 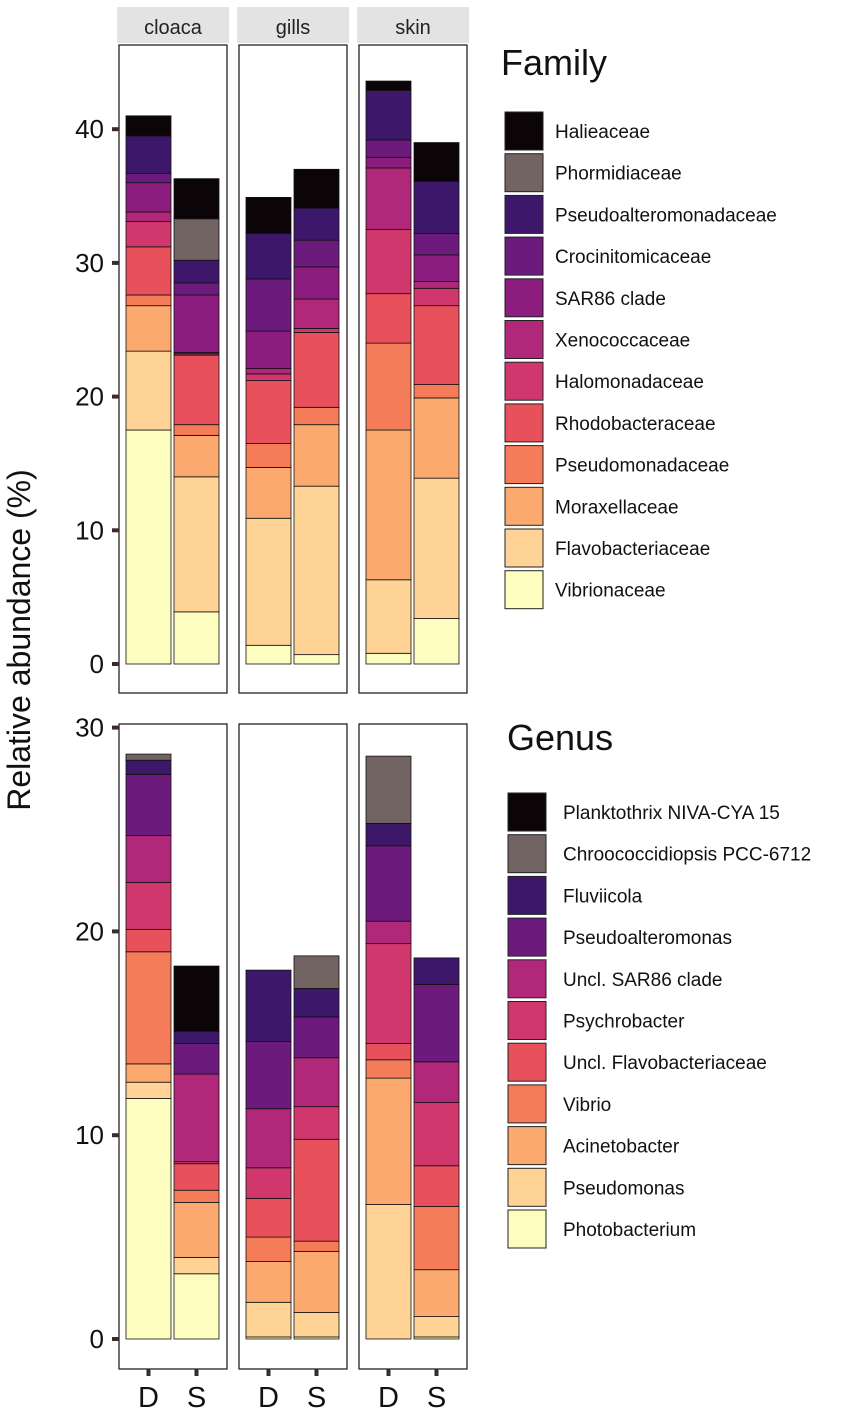 I want to click on panel-frame-family-cloaca, so click(x=173, y=369).